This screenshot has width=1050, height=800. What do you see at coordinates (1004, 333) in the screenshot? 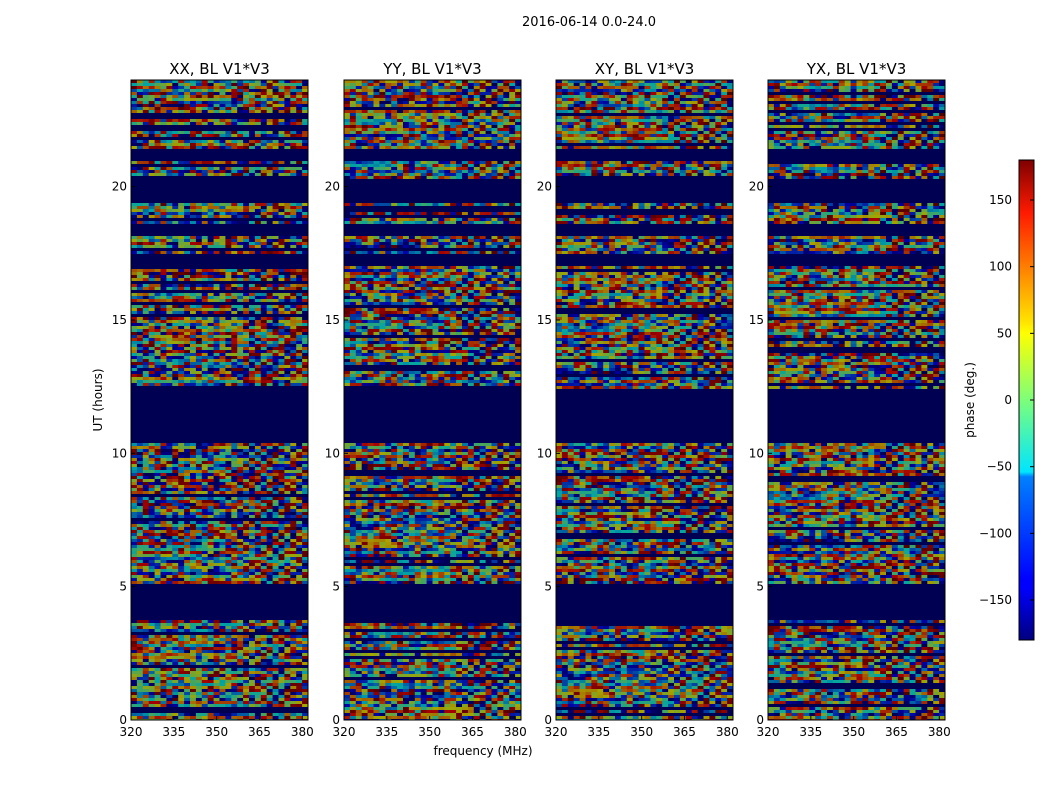
I see `colorbar-tick-label: 50` at bounding box center [1004, 333].